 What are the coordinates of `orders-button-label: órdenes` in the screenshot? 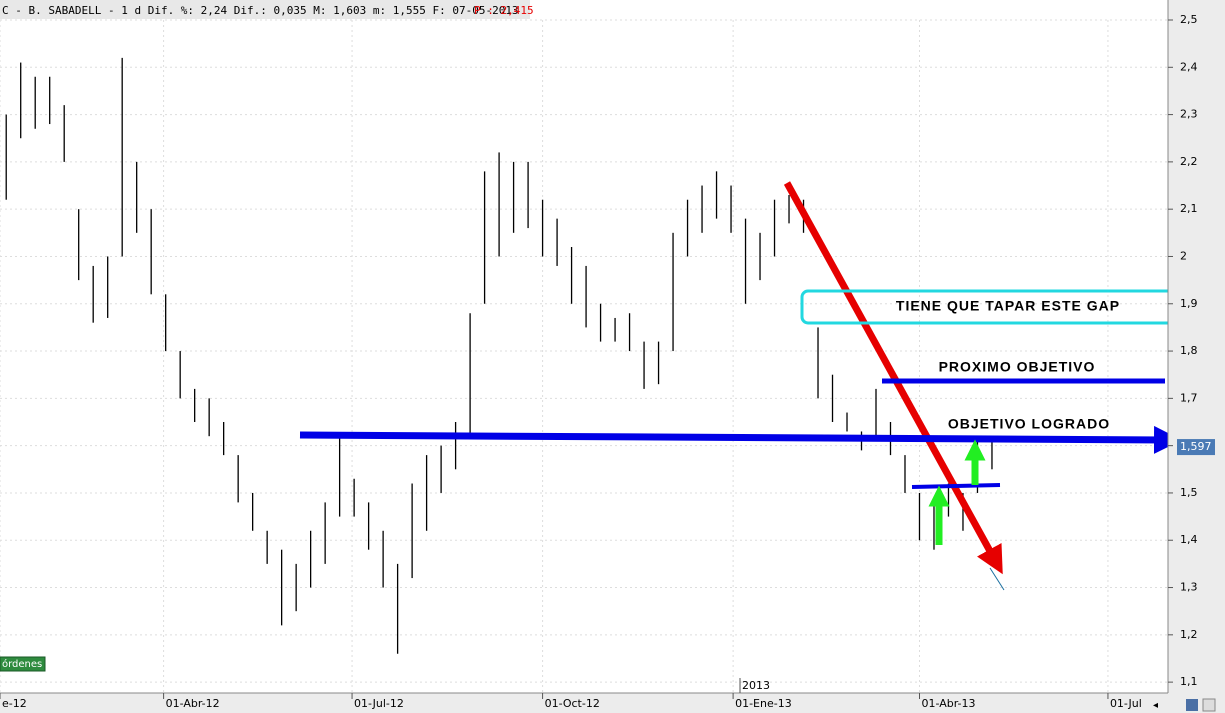 It's located at (22, 664).